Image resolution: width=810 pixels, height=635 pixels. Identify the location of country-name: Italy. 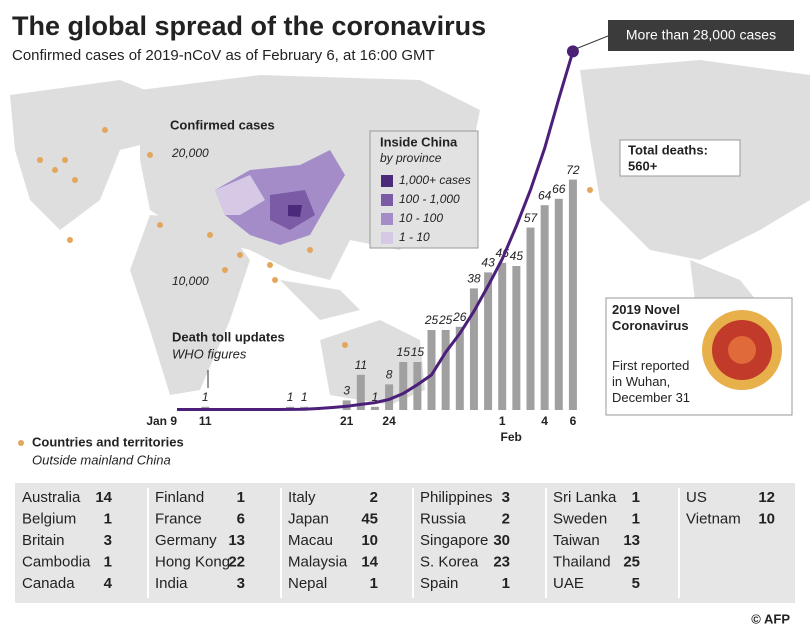
(302, 497).